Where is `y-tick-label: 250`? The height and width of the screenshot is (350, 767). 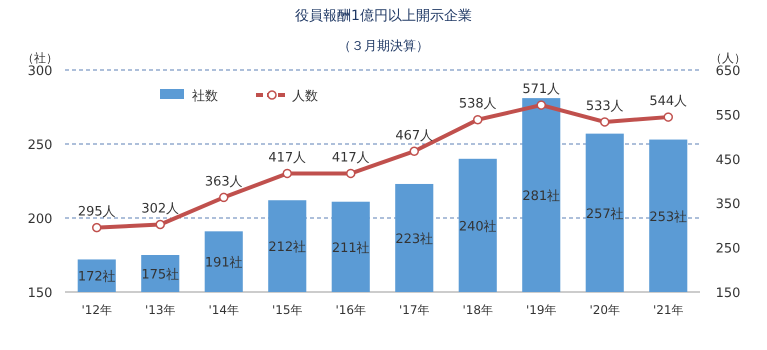
y-tick-label: 250 is located at coordinates (40, 145).